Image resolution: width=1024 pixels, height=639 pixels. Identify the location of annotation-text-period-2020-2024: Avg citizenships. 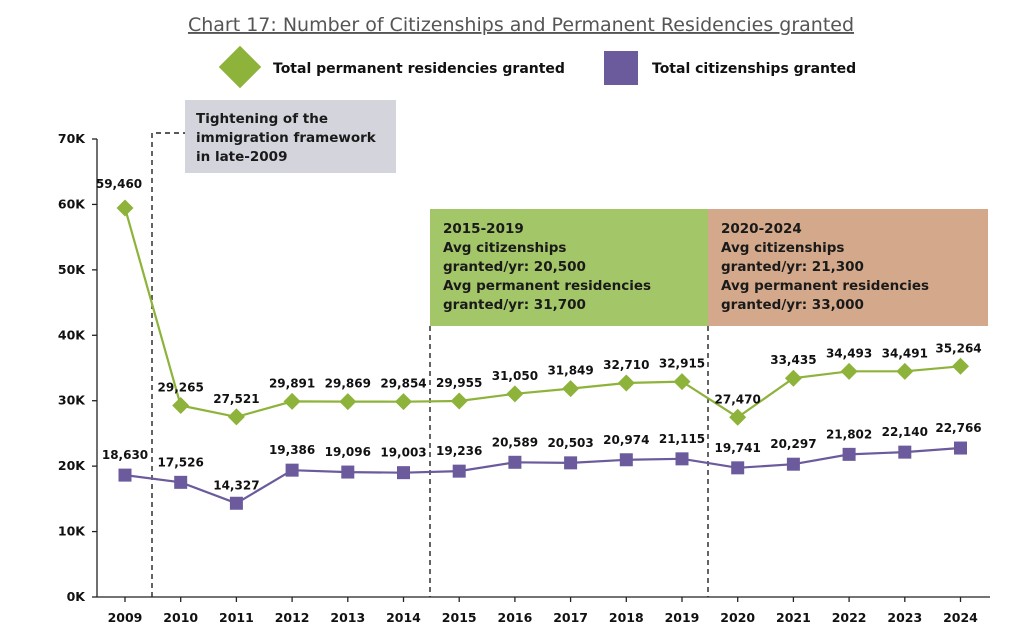
(782, 248).